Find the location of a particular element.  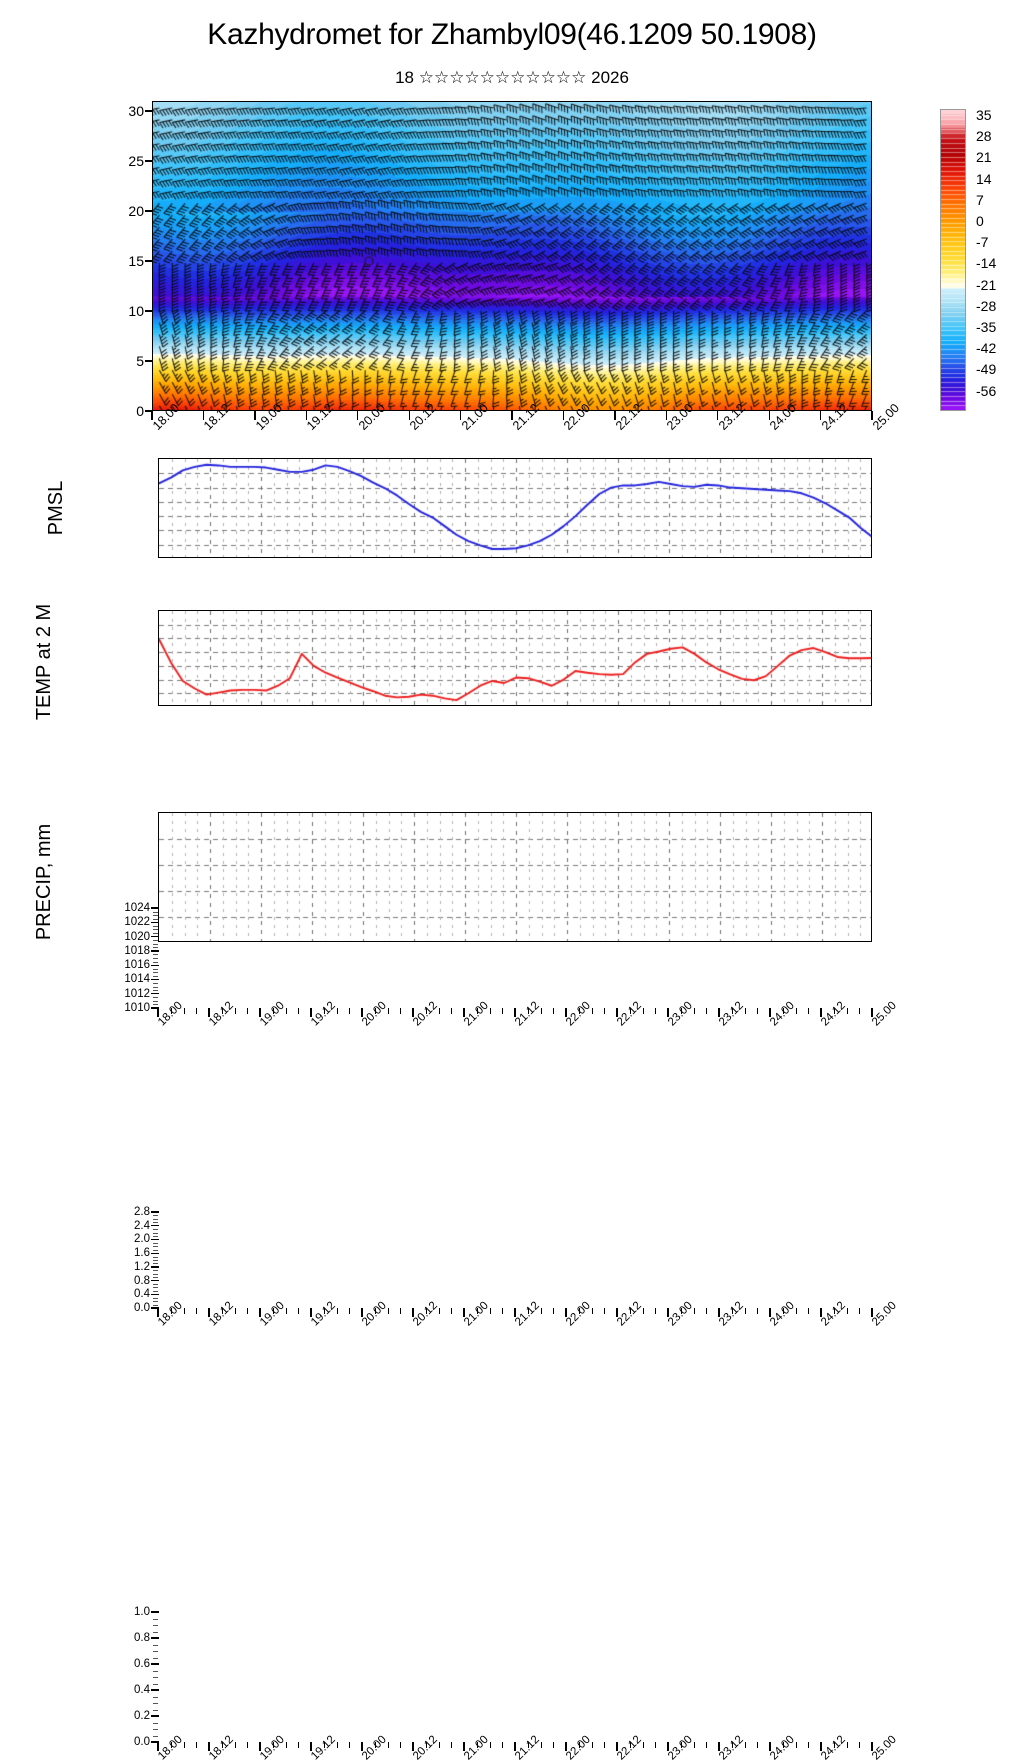

colorbar-label: -35 is located at coordinates (986, 327).